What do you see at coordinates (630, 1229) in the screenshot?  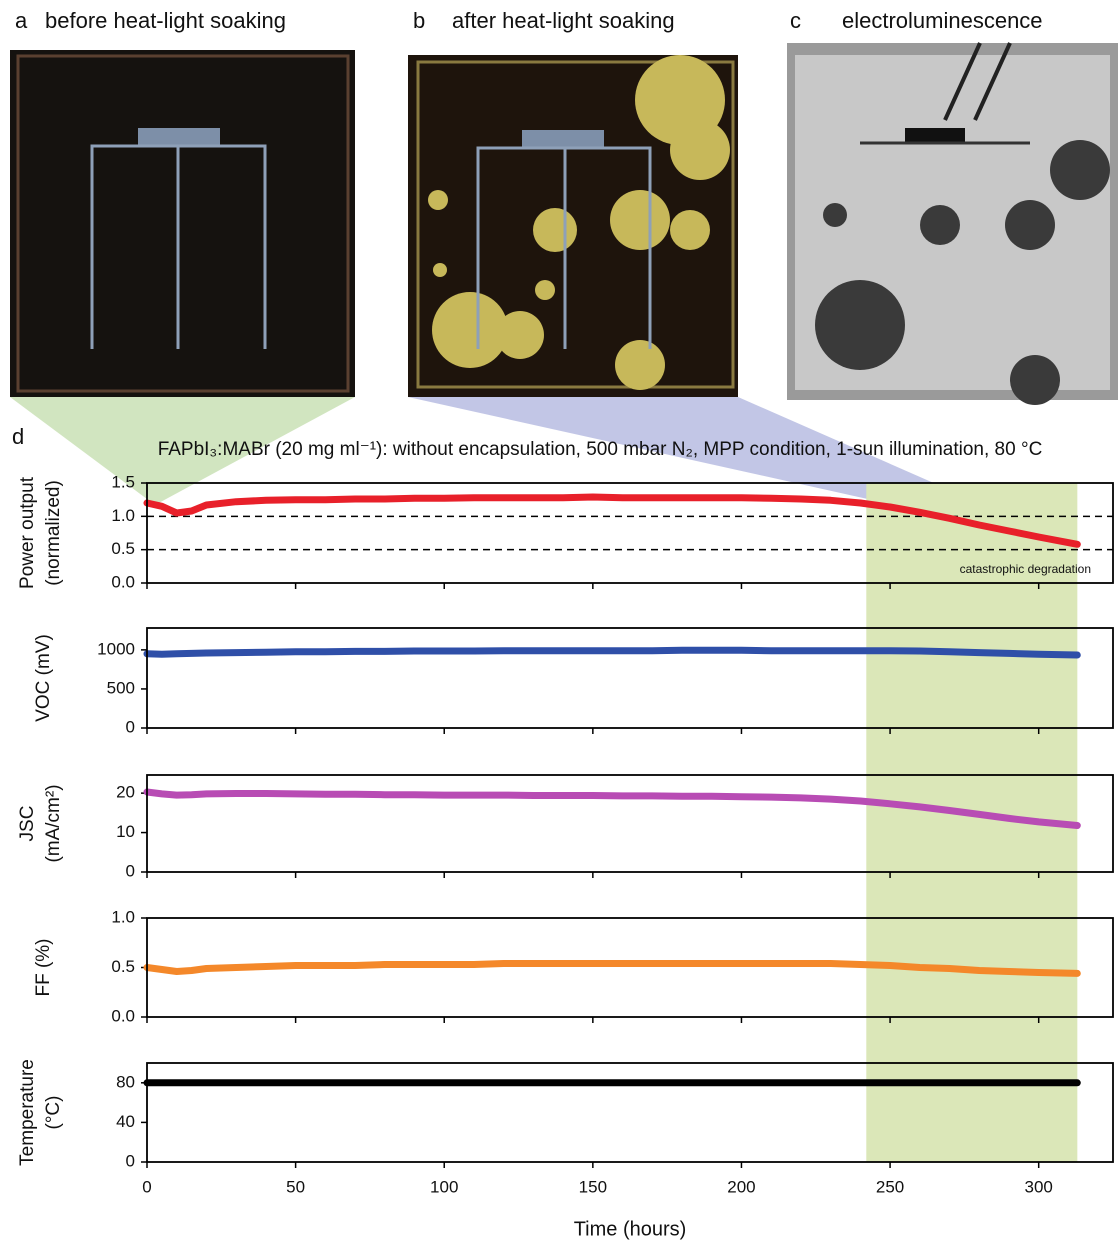 I see `x-axis-label: Time (hours)` at bounding box center [630, 1229].